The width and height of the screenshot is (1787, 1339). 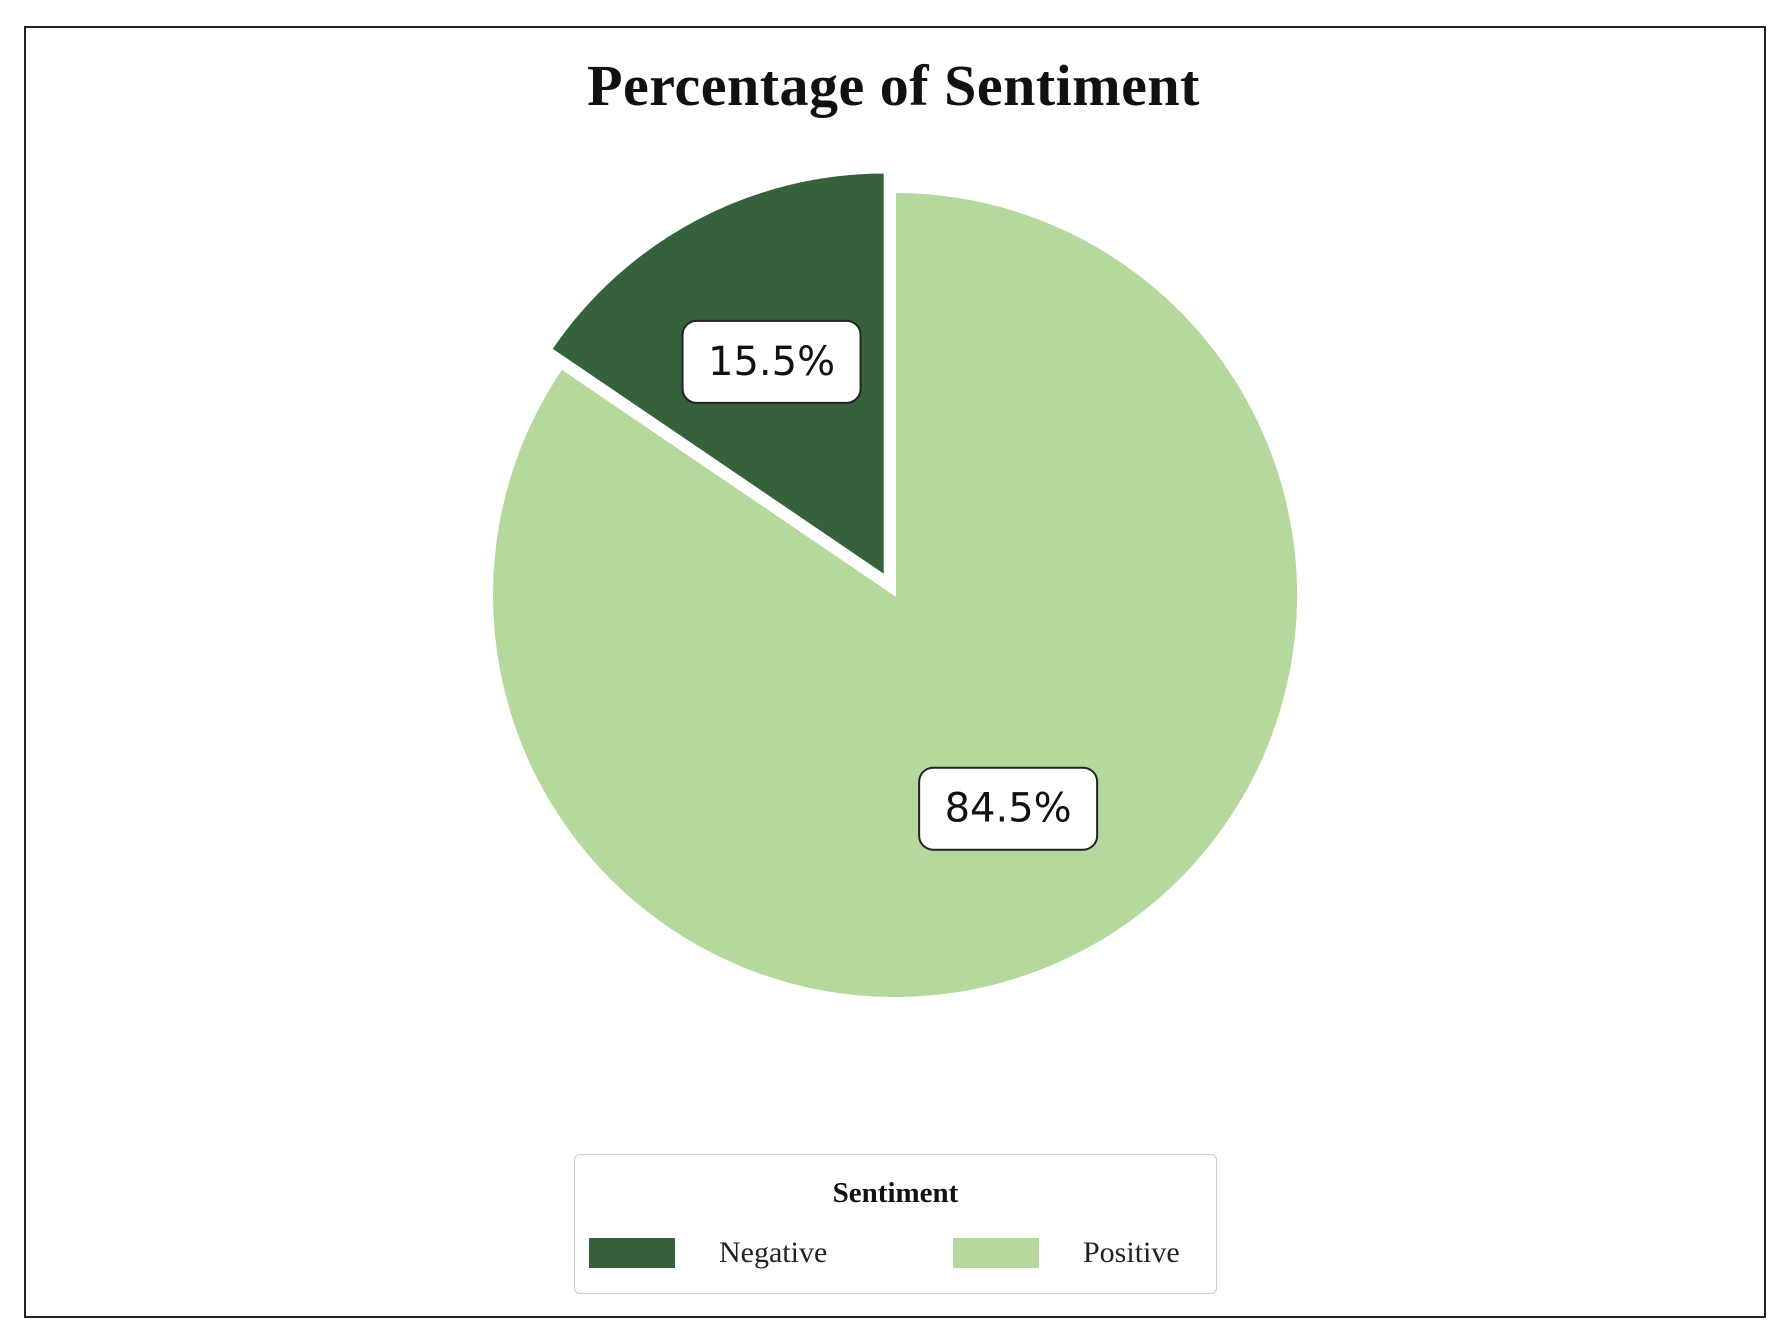 I want to click on legend-label-positive: Positive, so click(x=1131, y=1252).